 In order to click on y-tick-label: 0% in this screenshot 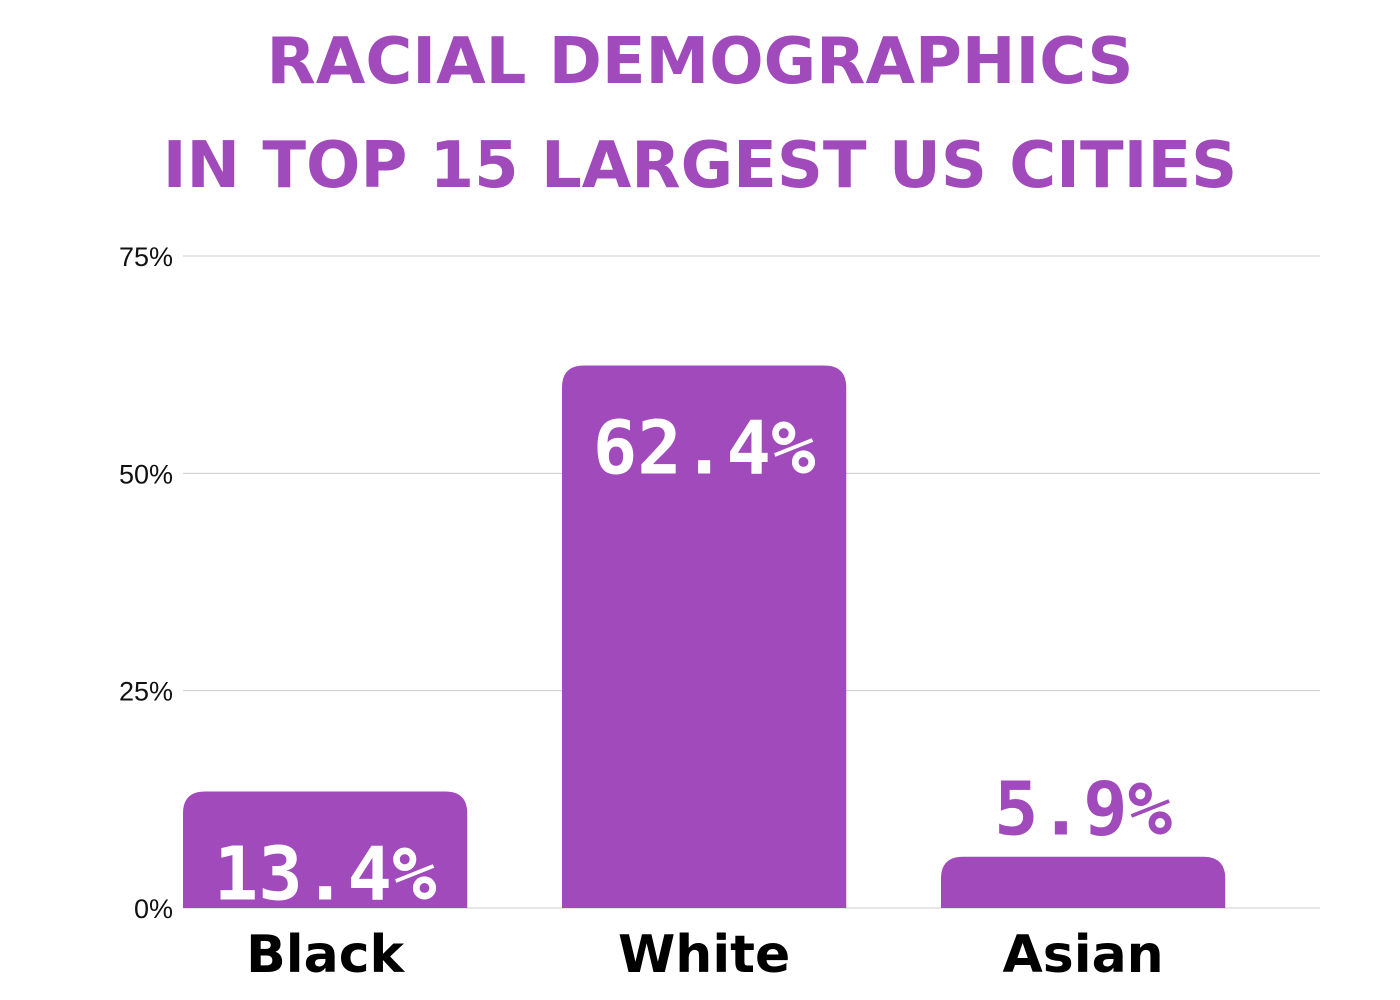, I will do `click(153, 909)`.